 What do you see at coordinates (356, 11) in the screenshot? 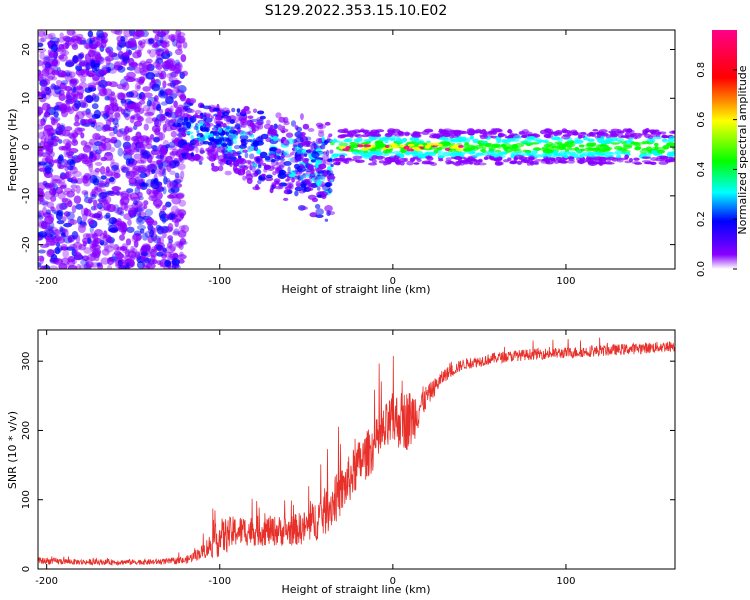
I see `figure-title: S129.2022.353.15.10.E02` at bounding box center [356, 11].